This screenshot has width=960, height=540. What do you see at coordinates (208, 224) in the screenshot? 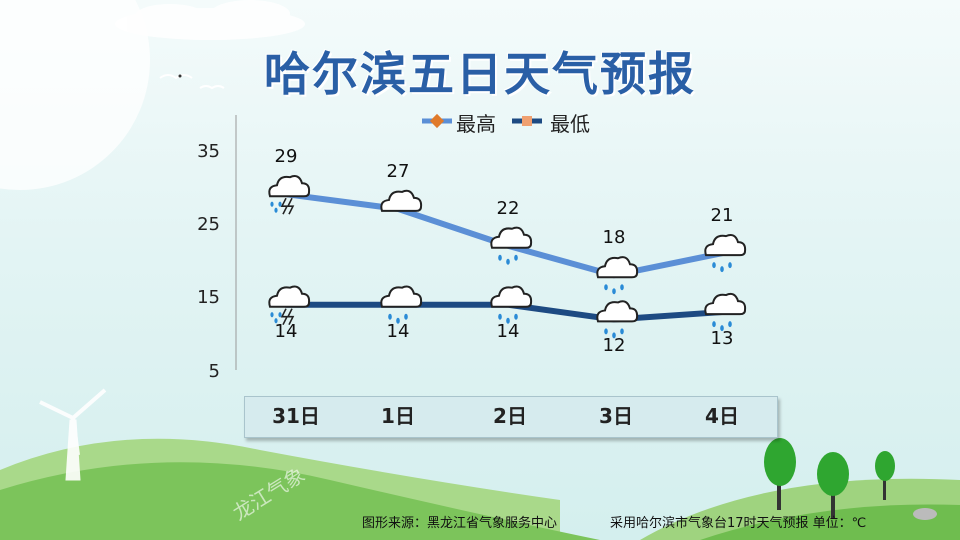
I see `y-tick-label: 25` at bounding box center [208, 224].